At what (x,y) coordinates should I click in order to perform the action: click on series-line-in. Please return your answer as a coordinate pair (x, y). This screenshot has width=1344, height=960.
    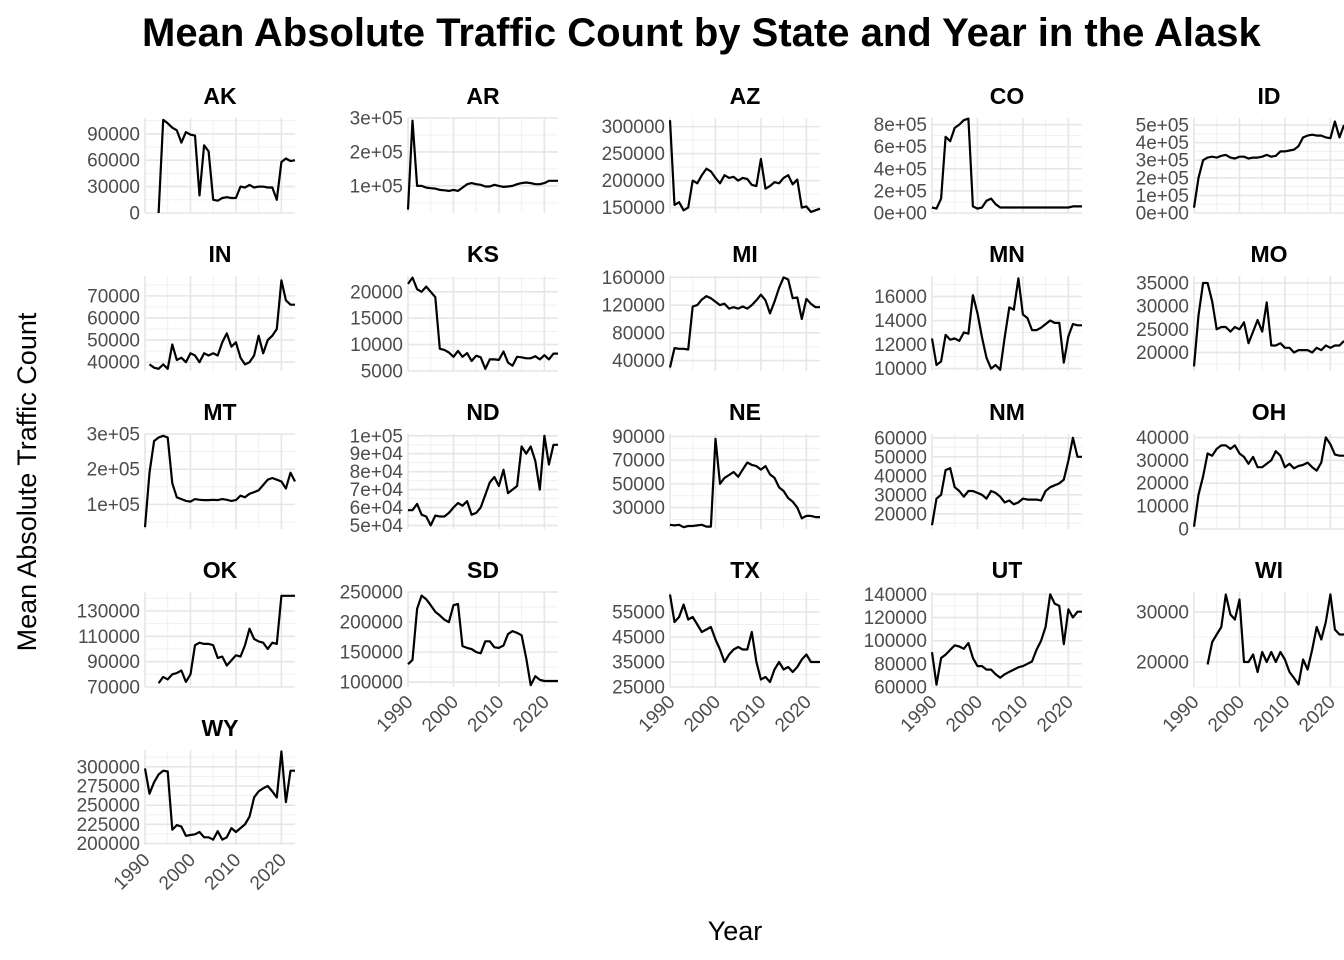
    Looking at the image, I should click on (221, 324).